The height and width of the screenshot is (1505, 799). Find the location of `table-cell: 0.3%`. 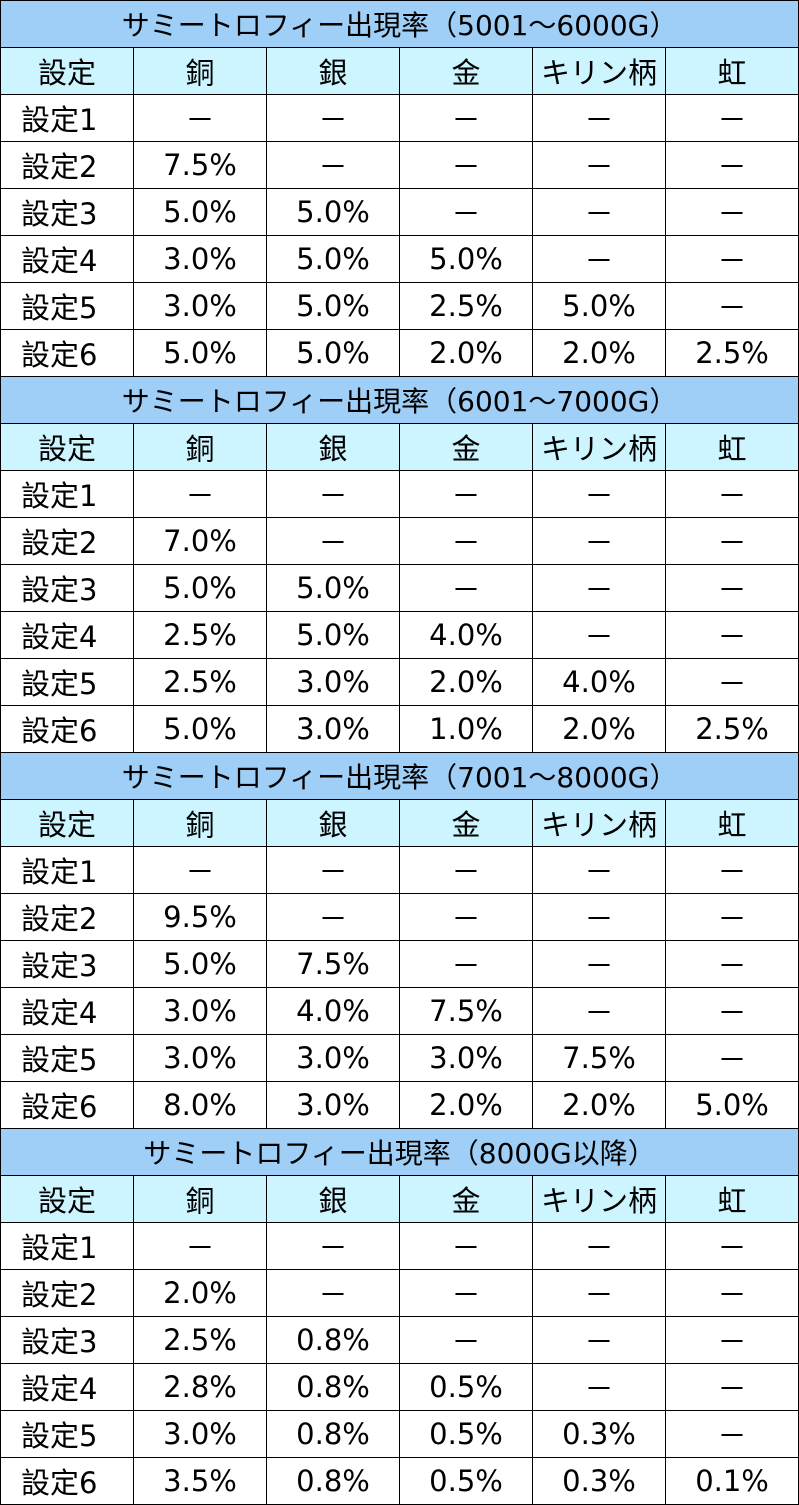

table-cell: 0.3% is located at coordinates (599, 1481).